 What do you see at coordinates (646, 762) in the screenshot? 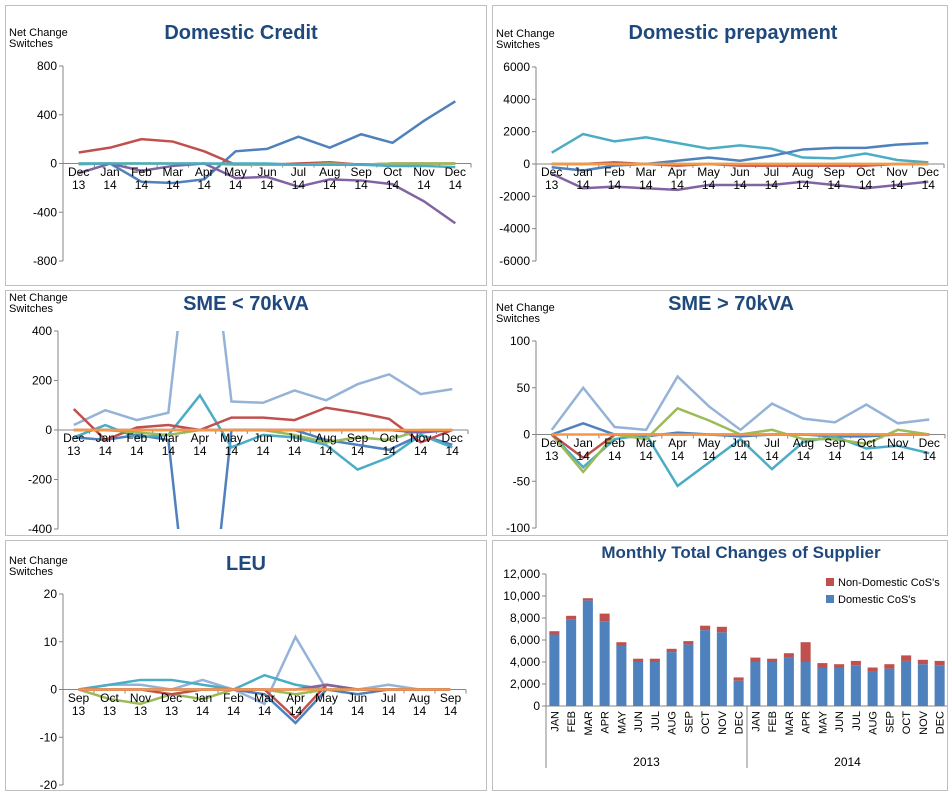
I see `group-label: 2013` at bounding box center [646, 762].